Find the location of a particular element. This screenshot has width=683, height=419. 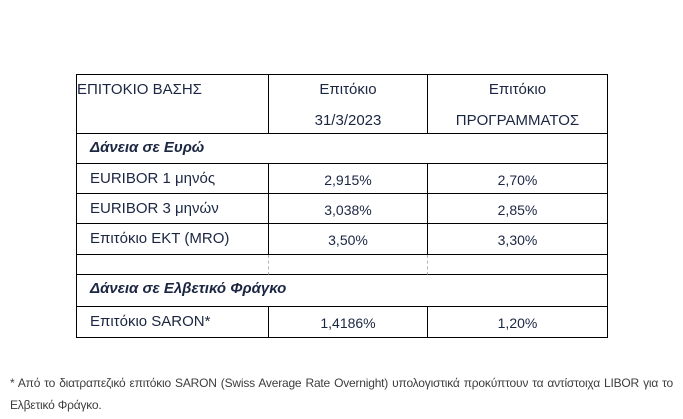

header-rate-line1: Επιτόκιο is located at coordinates (348, 89).